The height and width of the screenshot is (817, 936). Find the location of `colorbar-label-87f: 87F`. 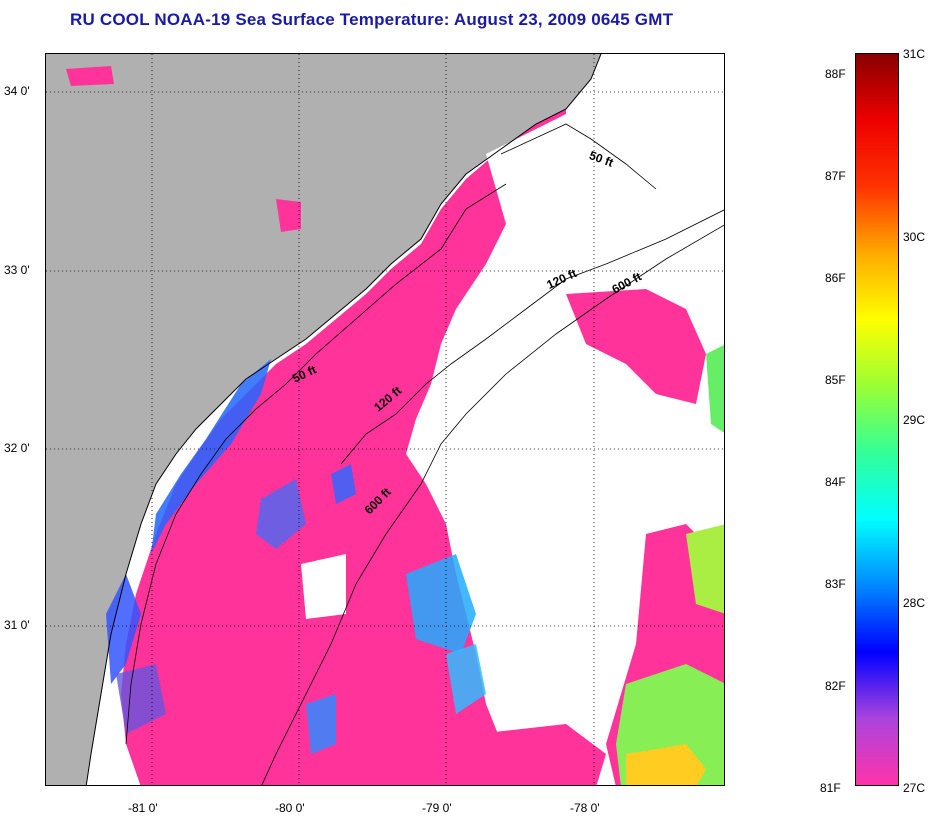

colorbar-label-87f: 87F is located at coordinates (835, 176).